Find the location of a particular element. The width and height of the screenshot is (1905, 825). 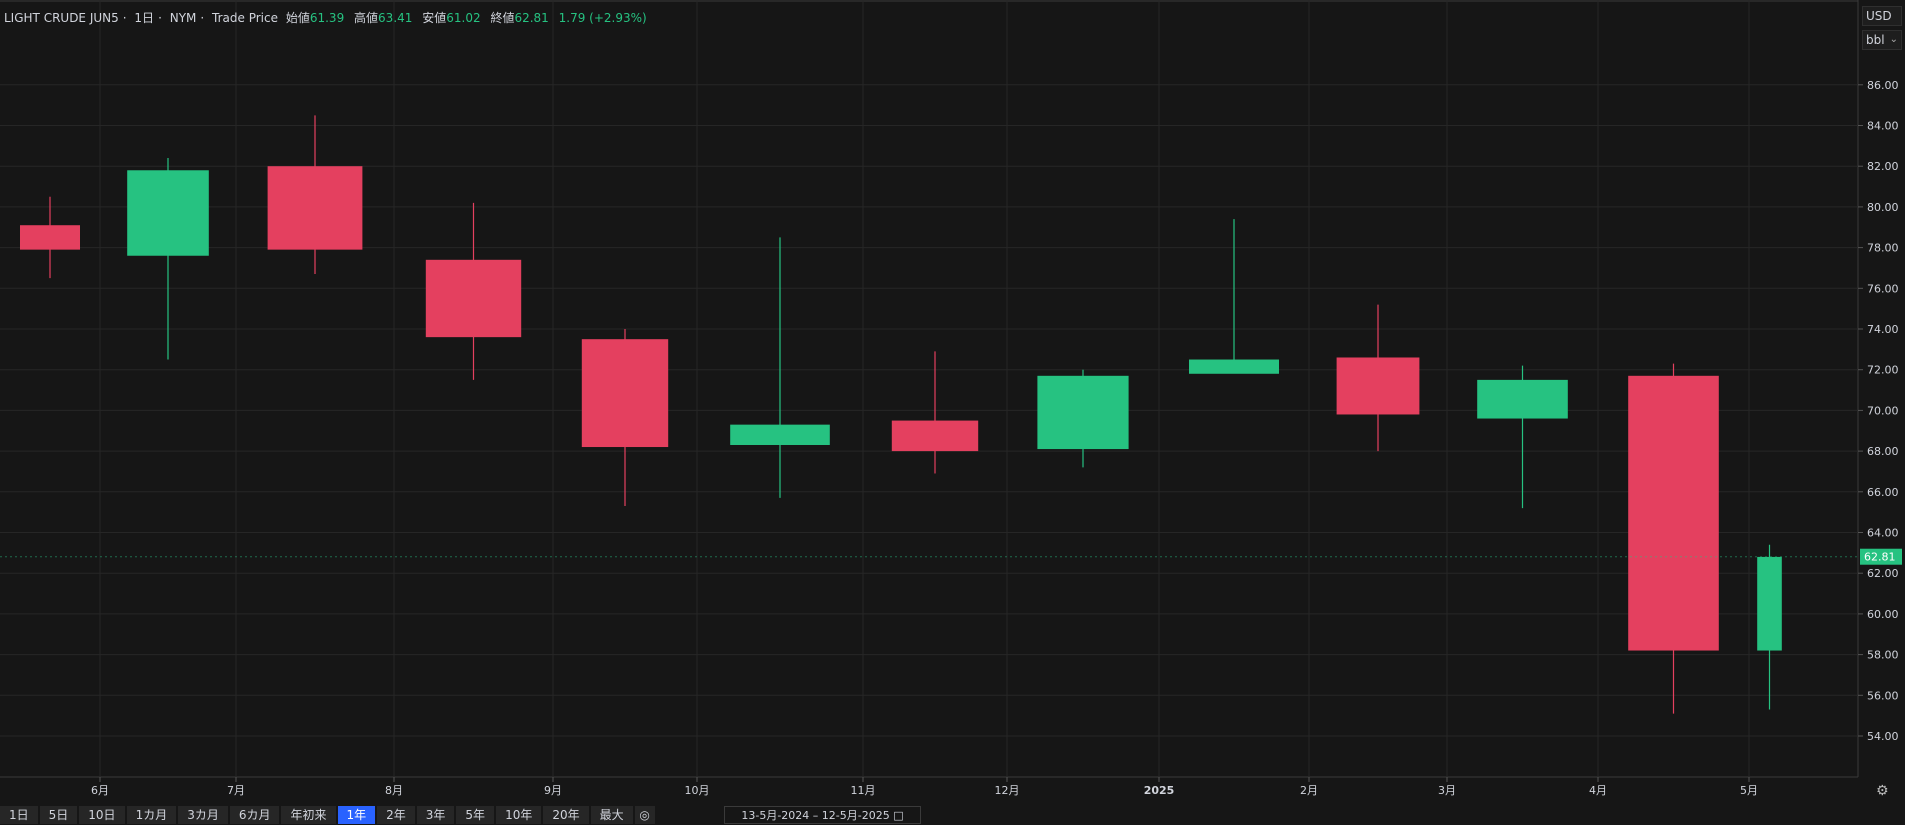

y-tick-label: 60.00 is located at coordinates (1883, 614).